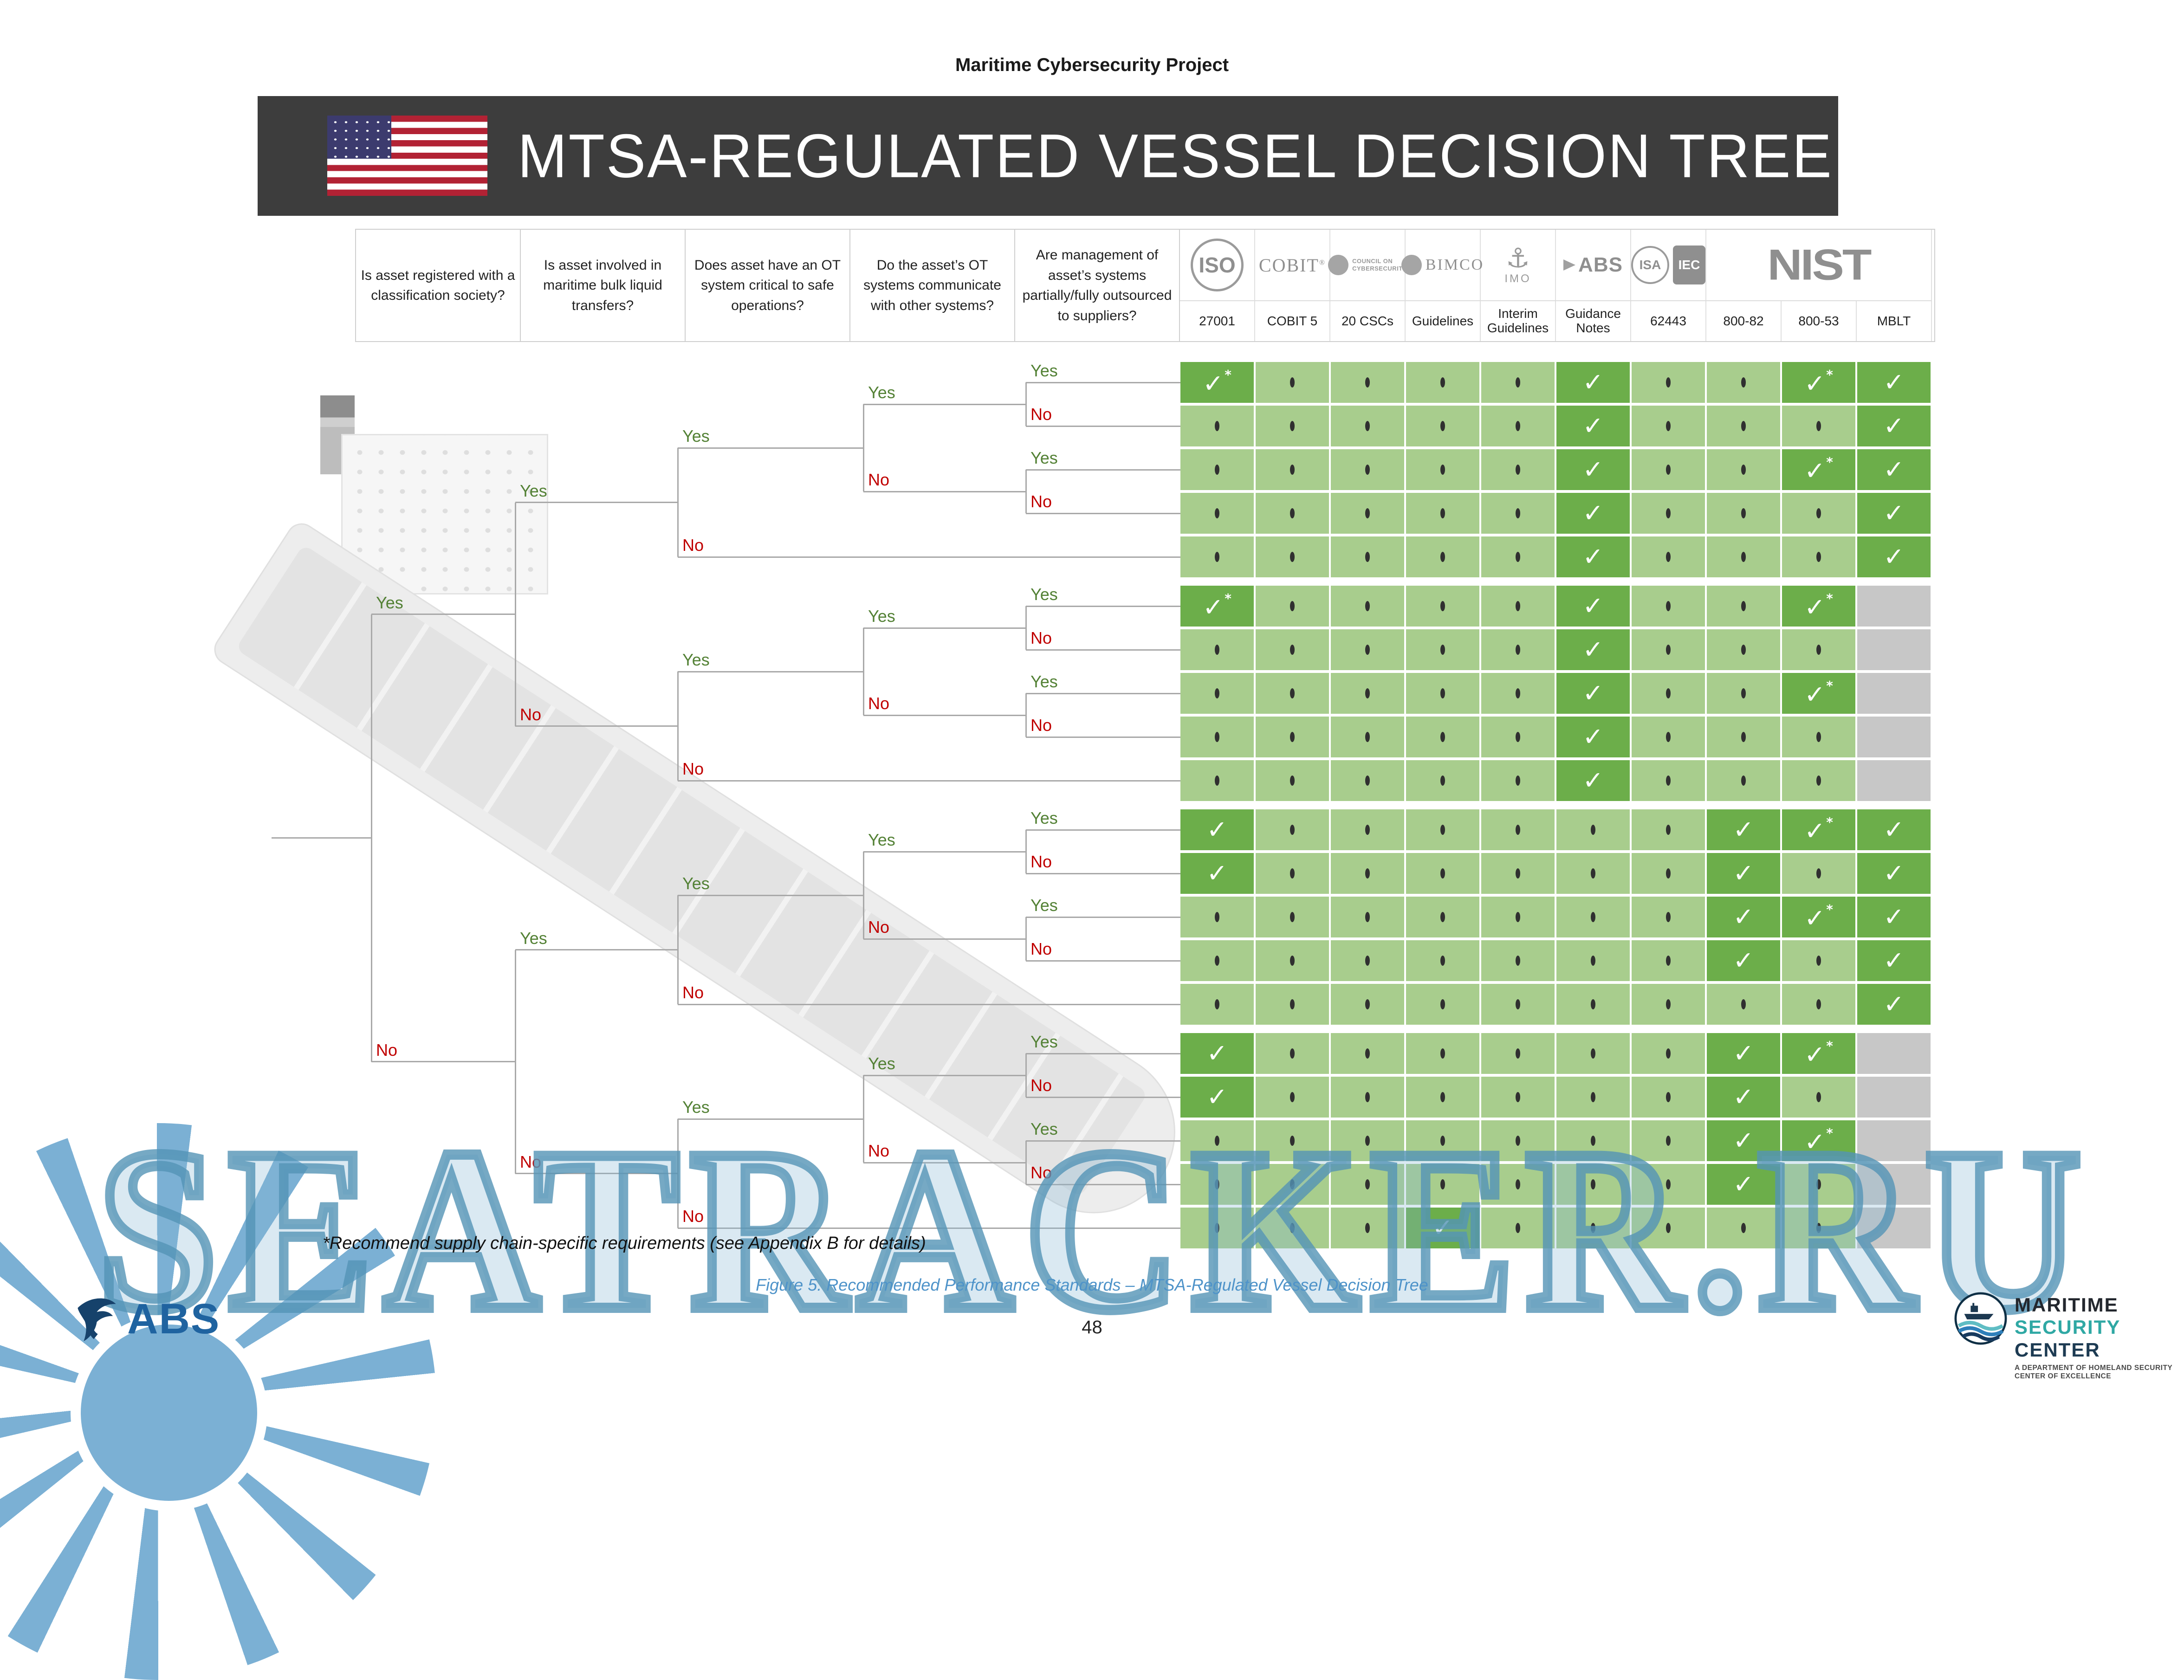 The height and width of the screenshot is (1680, 2184). Describe the element at coordinates (1556, 469) in the screenshot. I see `matrix-row-3: ✓ ✓* ✓` at that location.